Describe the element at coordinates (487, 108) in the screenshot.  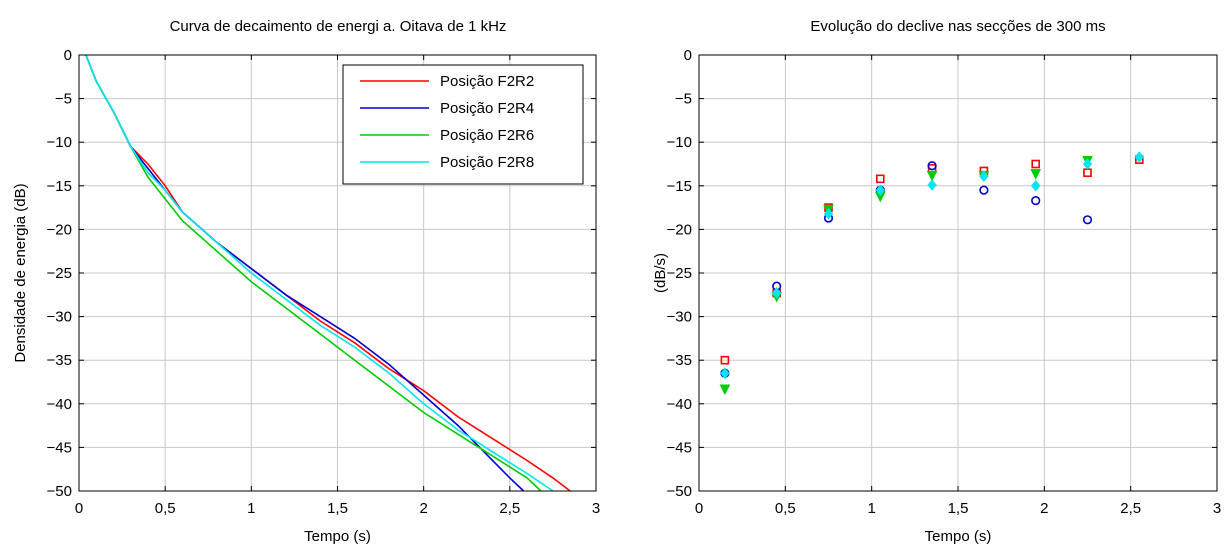
I see `legend-entry-label: Posição F2R4` at that location.